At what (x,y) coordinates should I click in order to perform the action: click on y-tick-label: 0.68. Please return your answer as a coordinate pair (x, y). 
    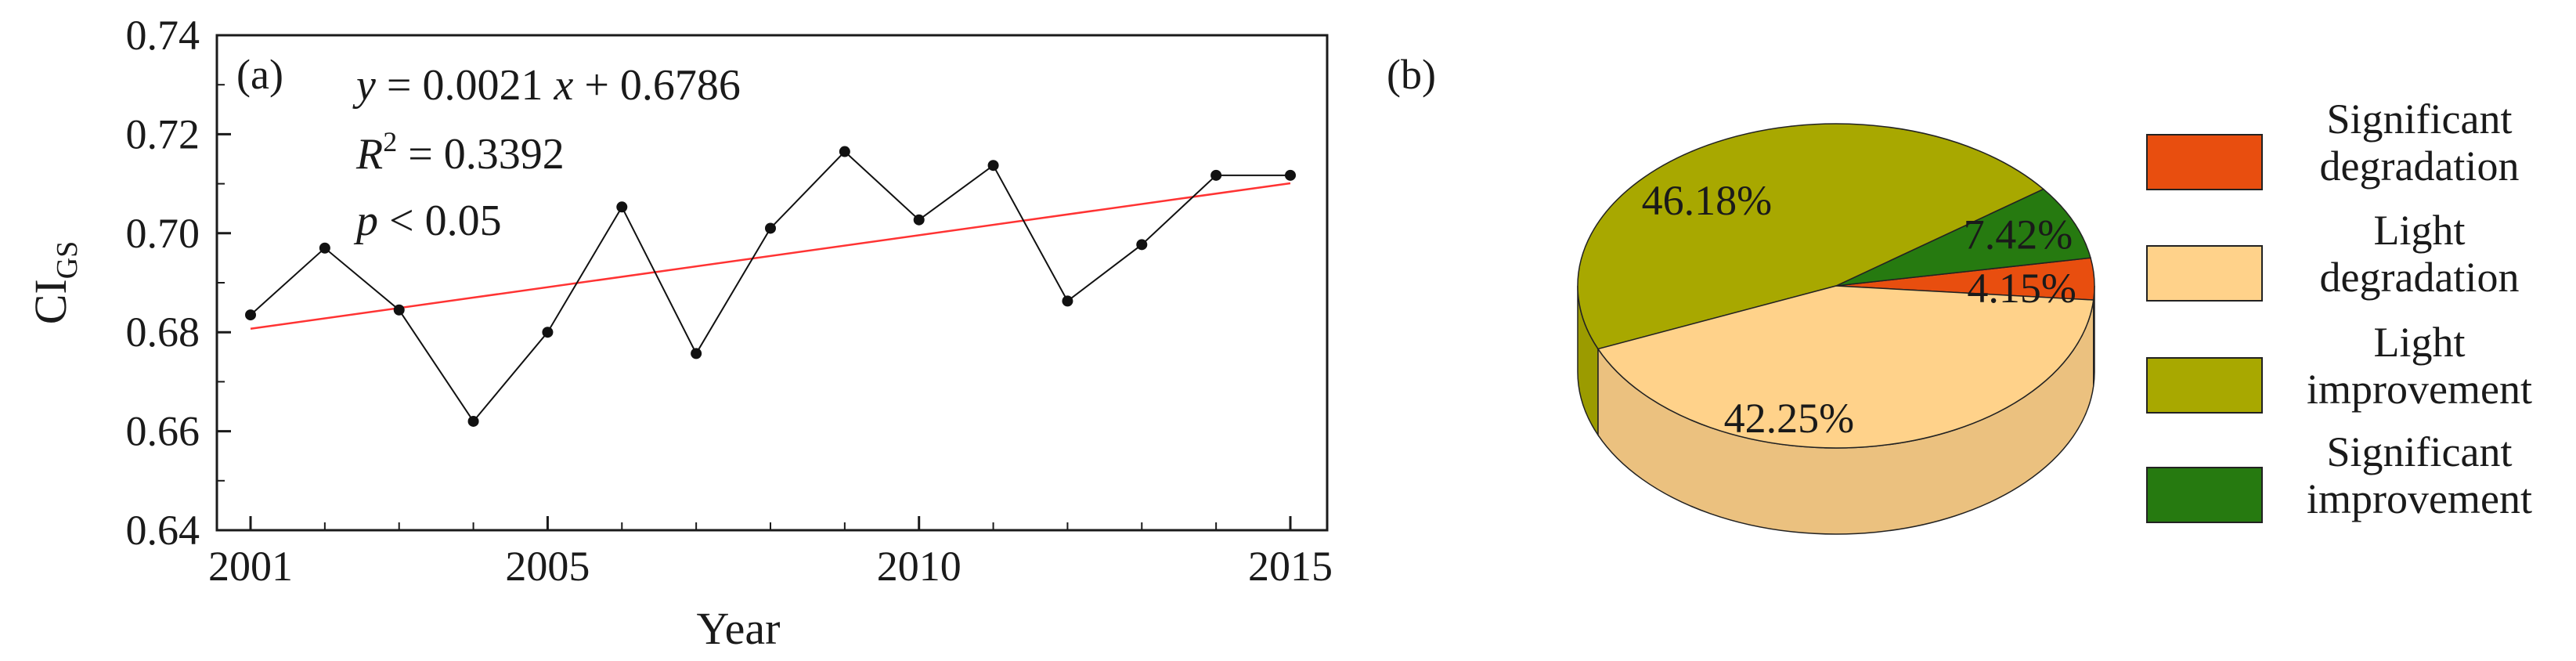
    Looking at the image, I should click on (163, 332).